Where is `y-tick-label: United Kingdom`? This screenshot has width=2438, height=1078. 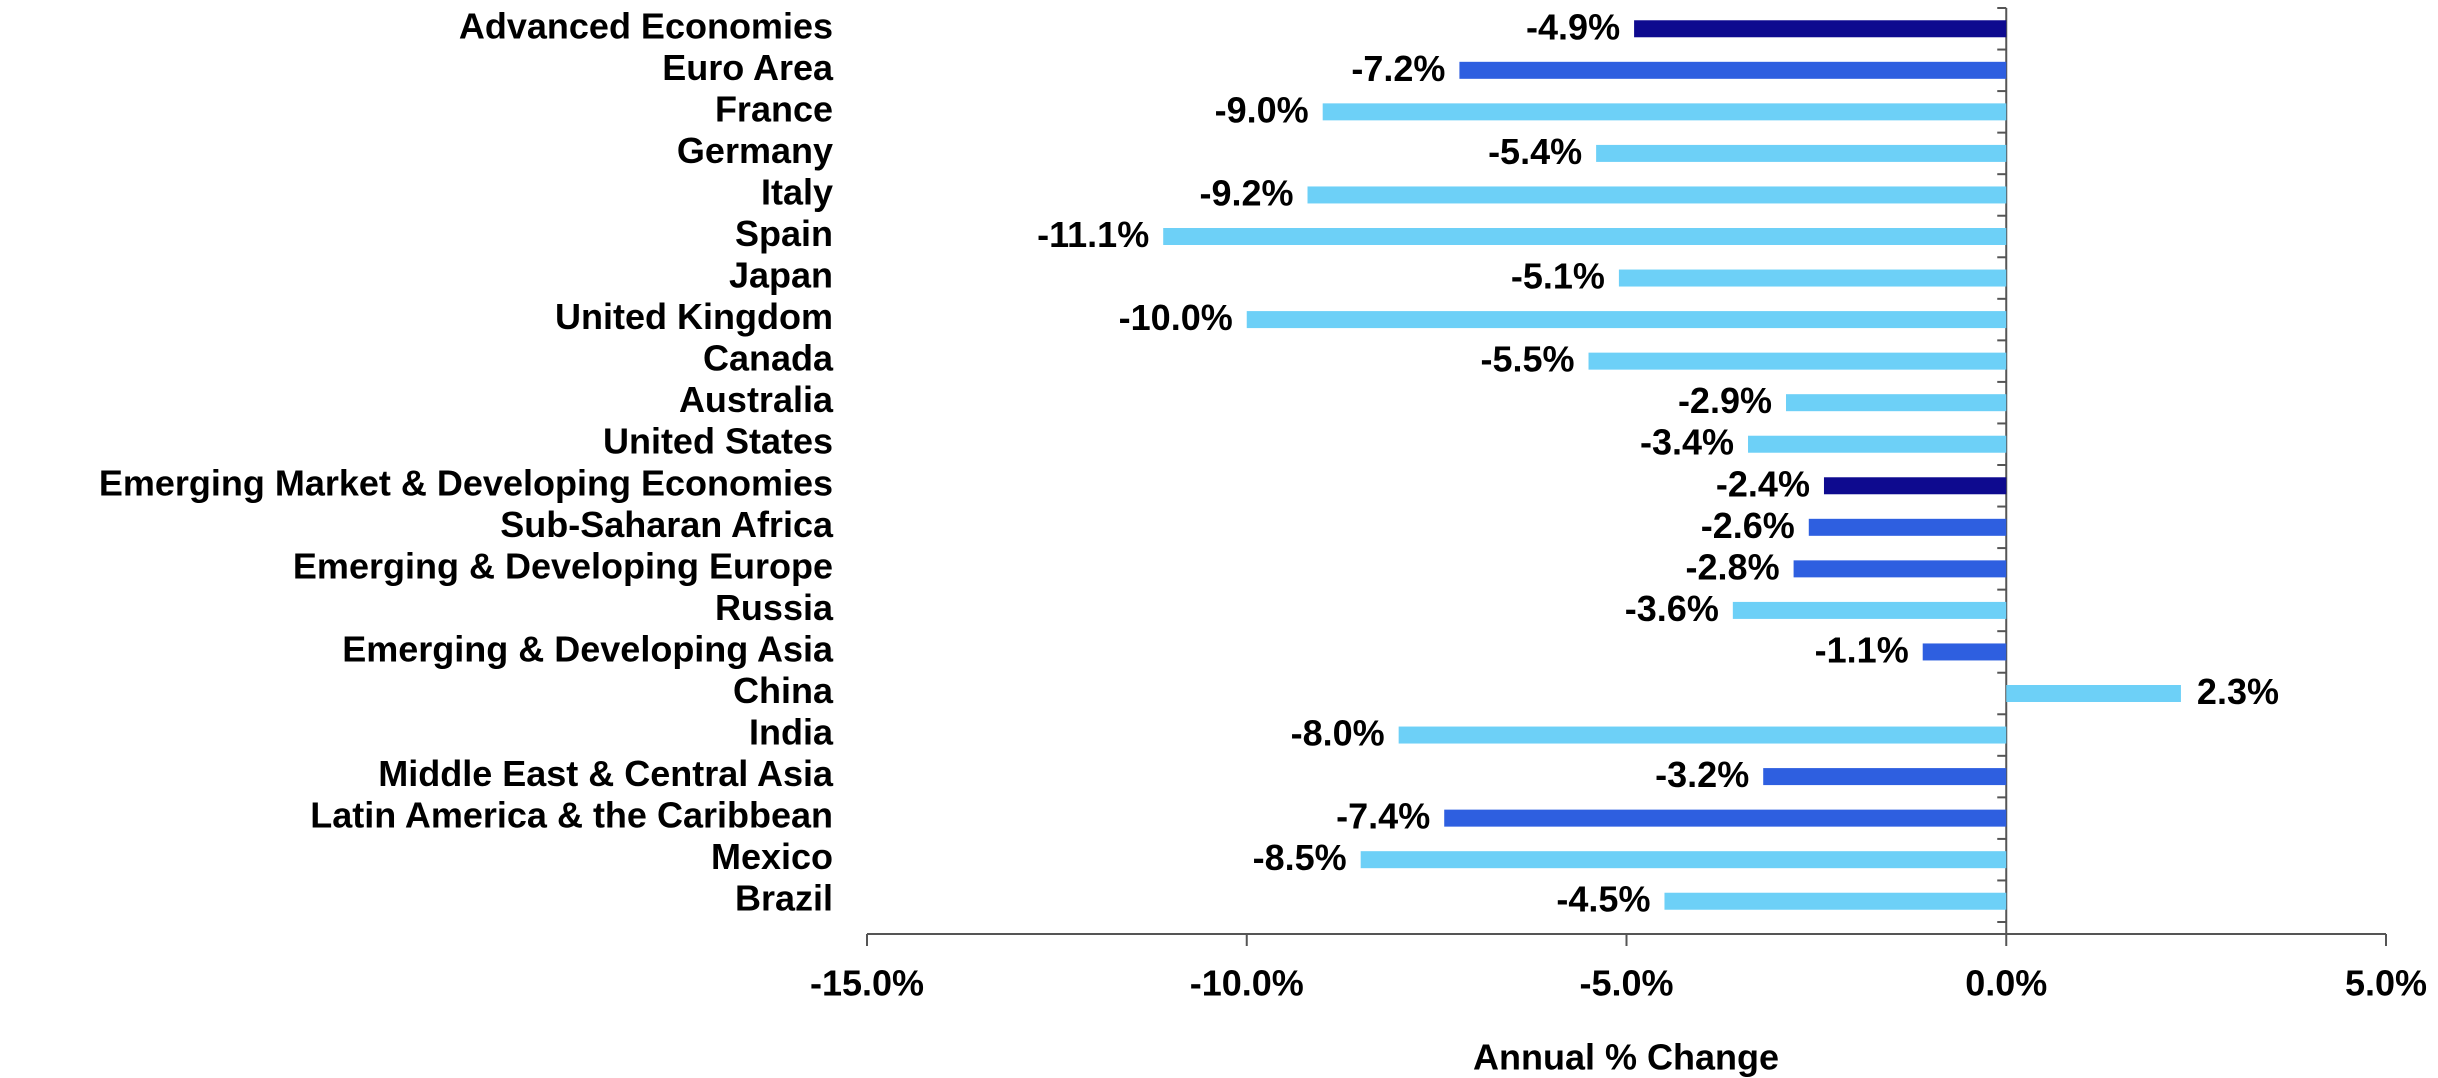 y-tick-label: United Kingdom is located at coordinates (694, 316).